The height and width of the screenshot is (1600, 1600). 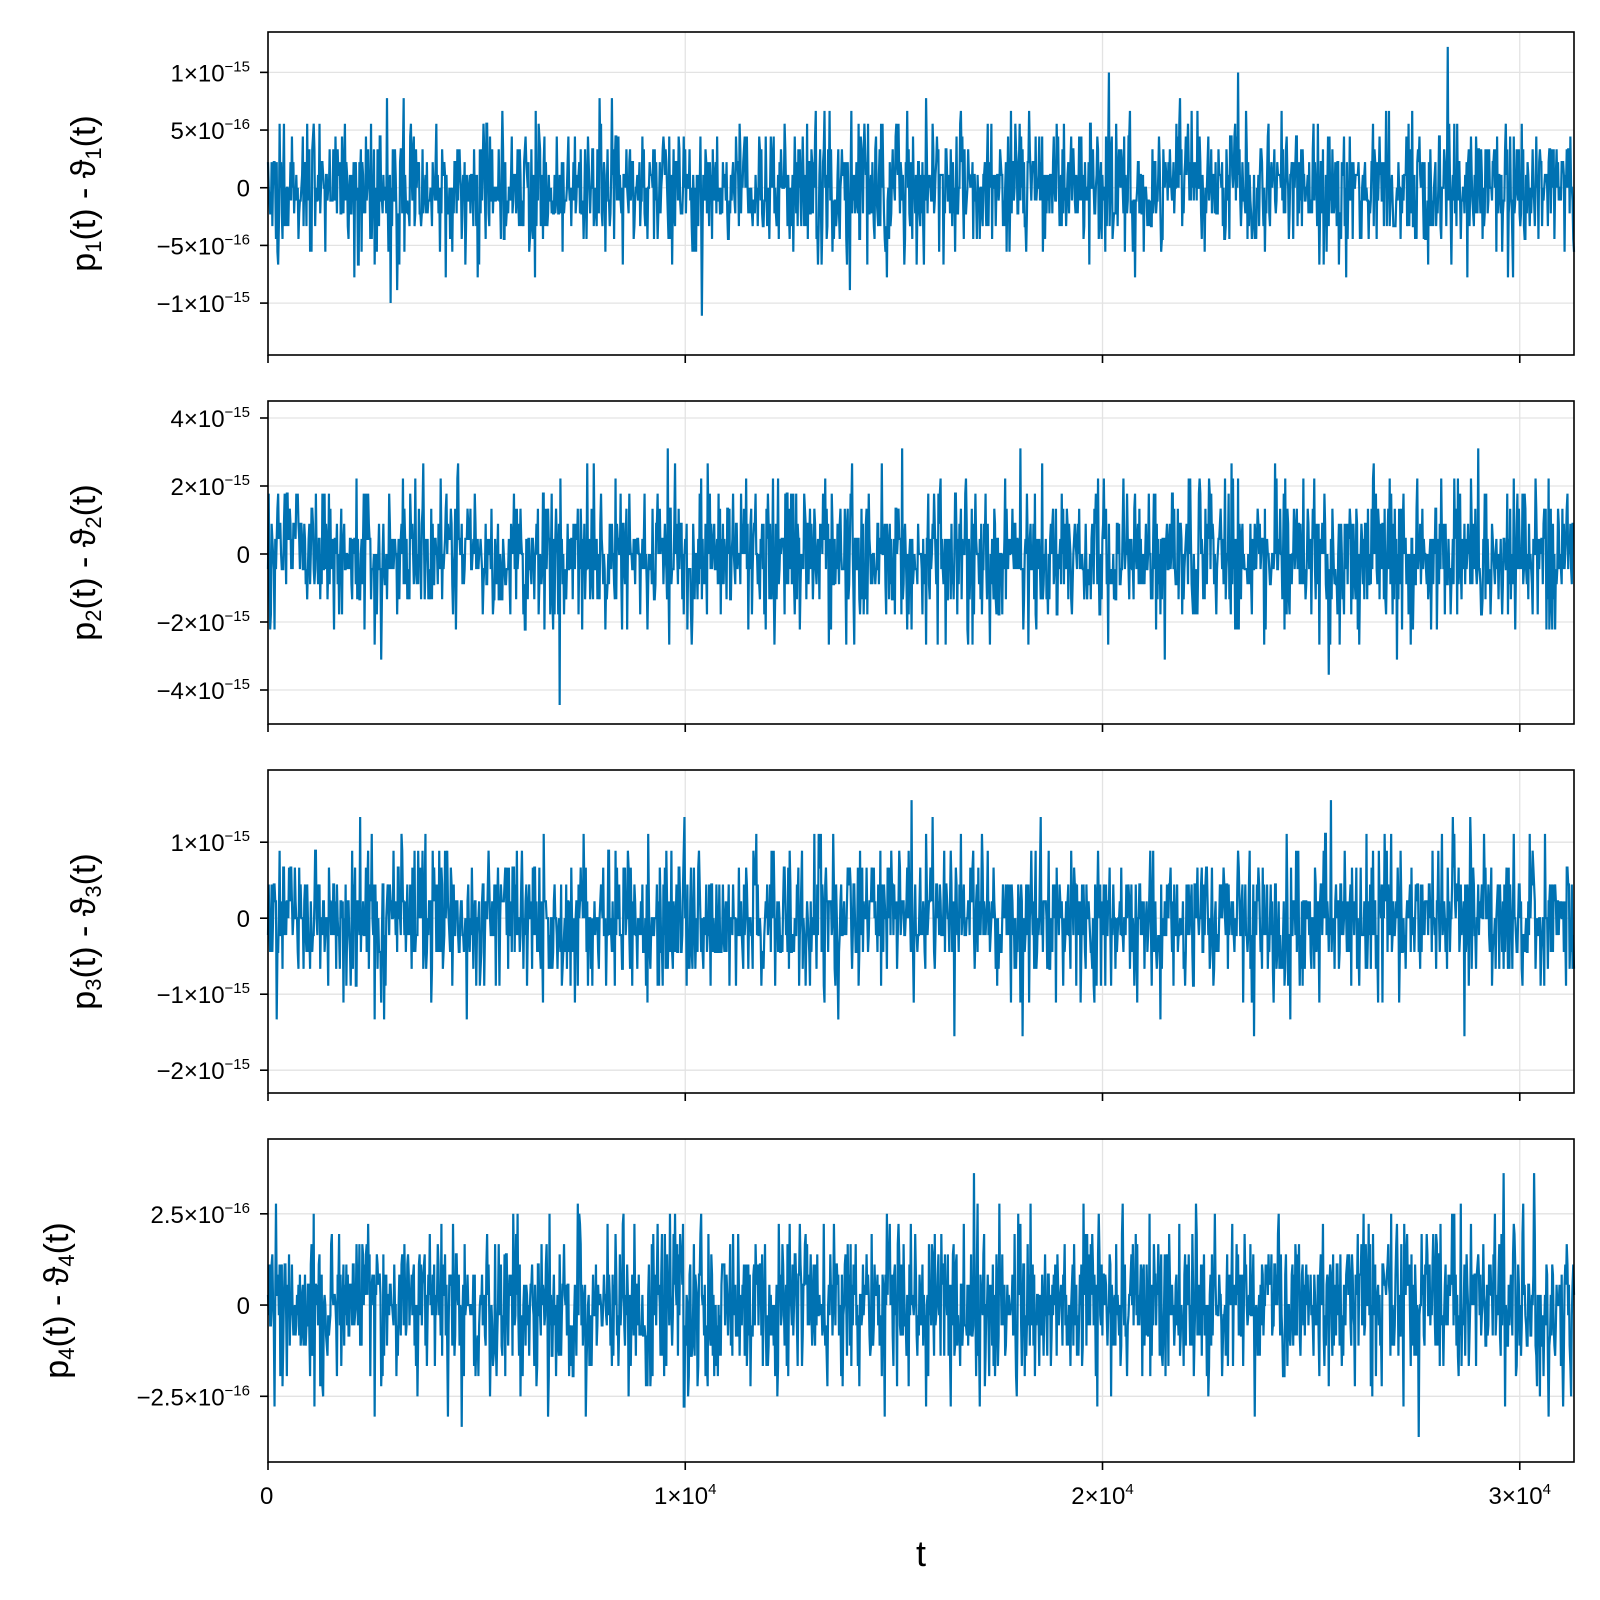 What do you see at coordinates (210, 486) in the screenshot?
I see `y-tick-label: 2×10⁻¹⁵` at bounding box center [210, 486].